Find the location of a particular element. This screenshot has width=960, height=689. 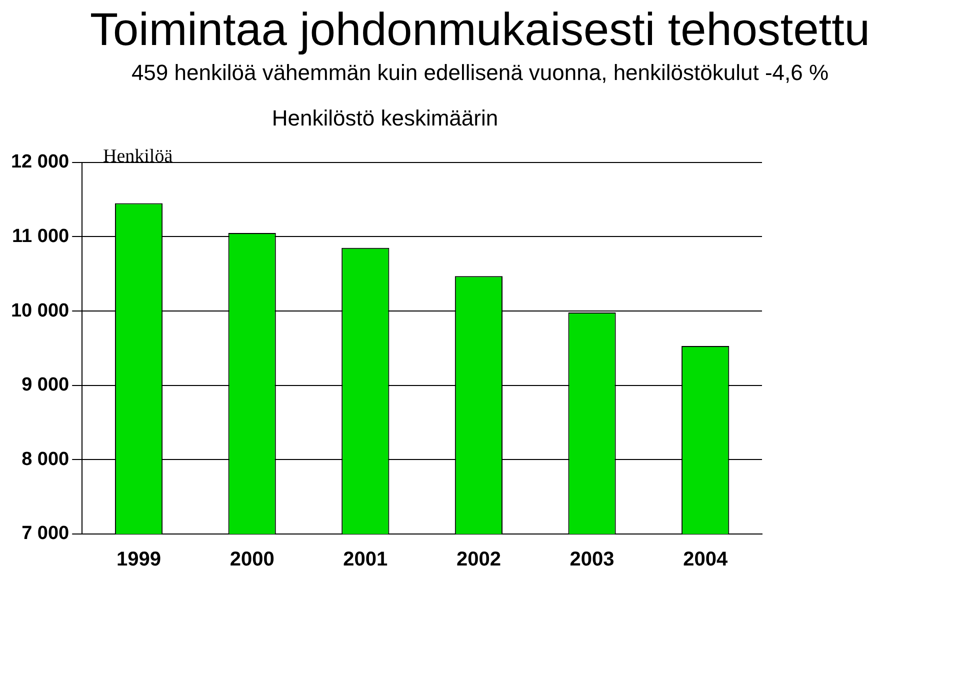

y-tick-label: 11 000 is located at coordinates (41, 236).